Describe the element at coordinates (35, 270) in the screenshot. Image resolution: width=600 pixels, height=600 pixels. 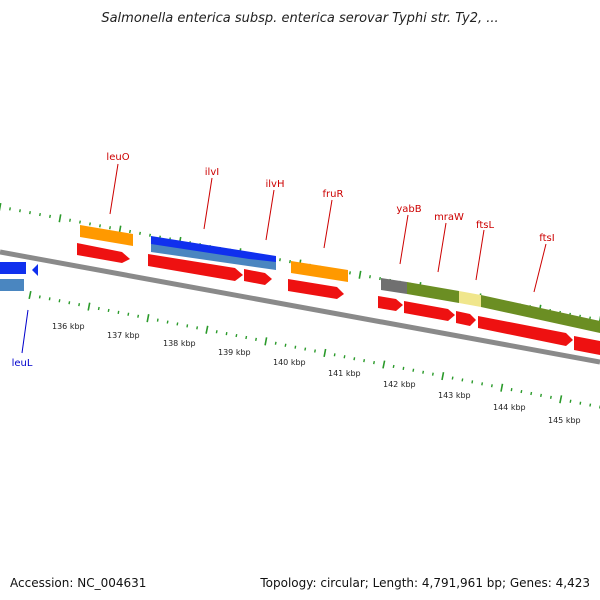
I see `leuL-reverse-arrow` at that location.